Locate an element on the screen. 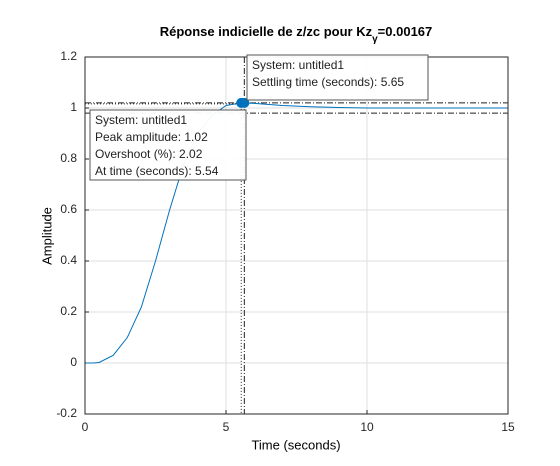  x-axis-label: Time (seconds) is located at coordinates (295, 444).